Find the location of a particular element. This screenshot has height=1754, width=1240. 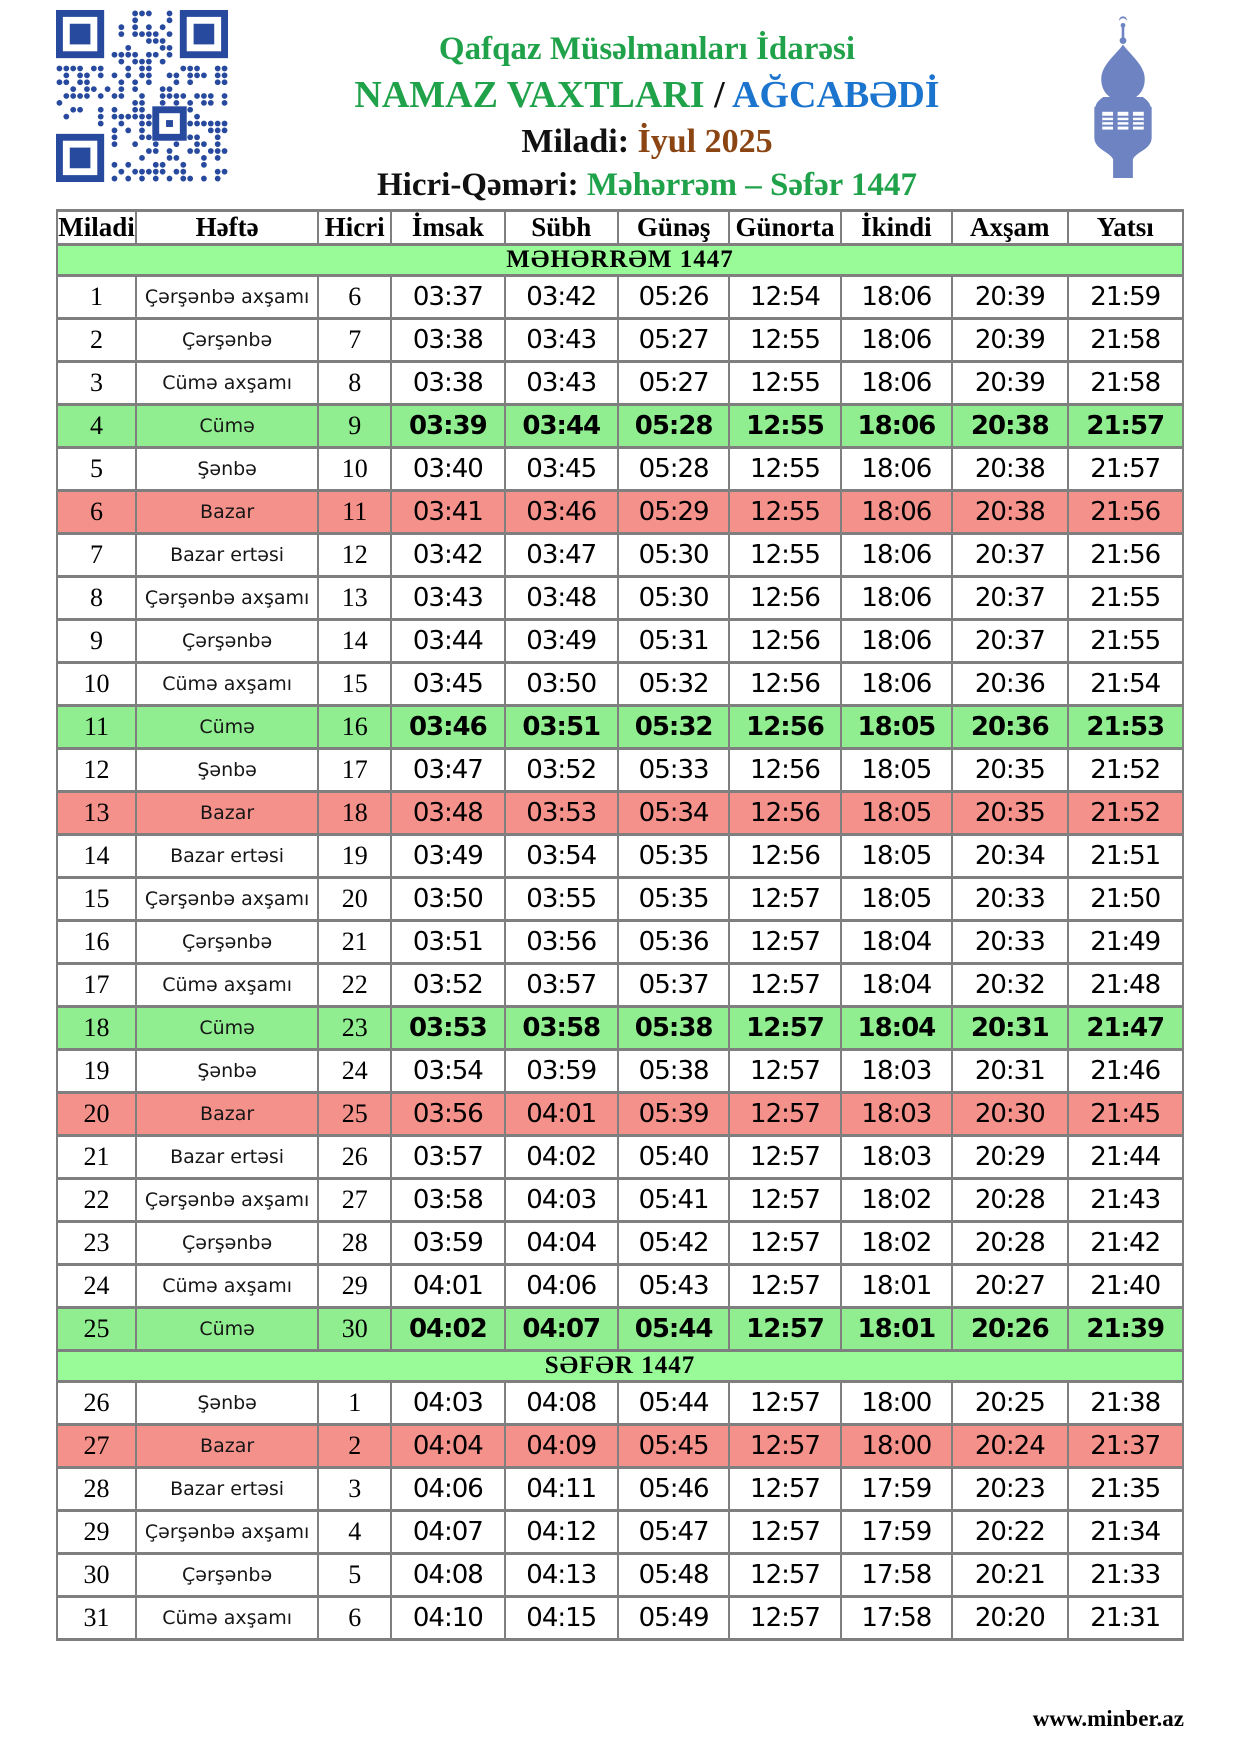

website-link: www.minber.az is located at coordinates (1108, 1718).